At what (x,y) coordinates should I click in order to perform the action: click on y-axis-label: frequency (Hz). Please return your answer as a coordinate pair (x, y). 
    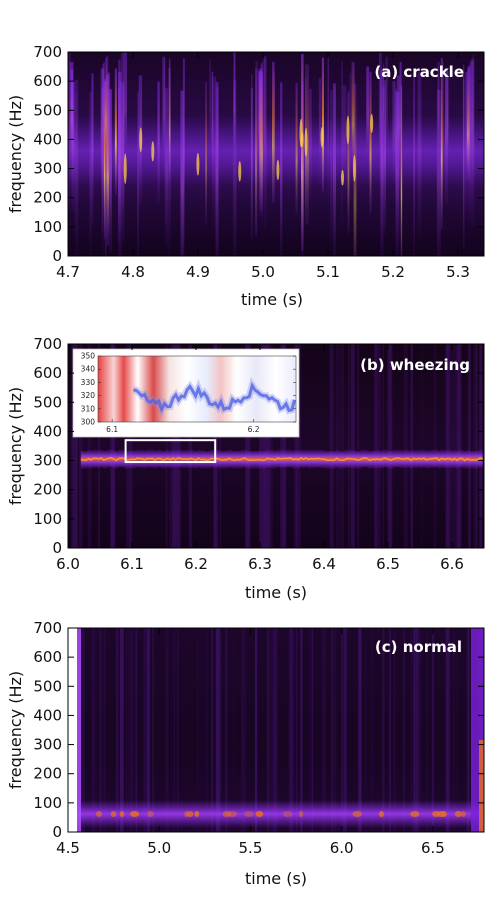
    Looking at the image, I should click on (15, 730).